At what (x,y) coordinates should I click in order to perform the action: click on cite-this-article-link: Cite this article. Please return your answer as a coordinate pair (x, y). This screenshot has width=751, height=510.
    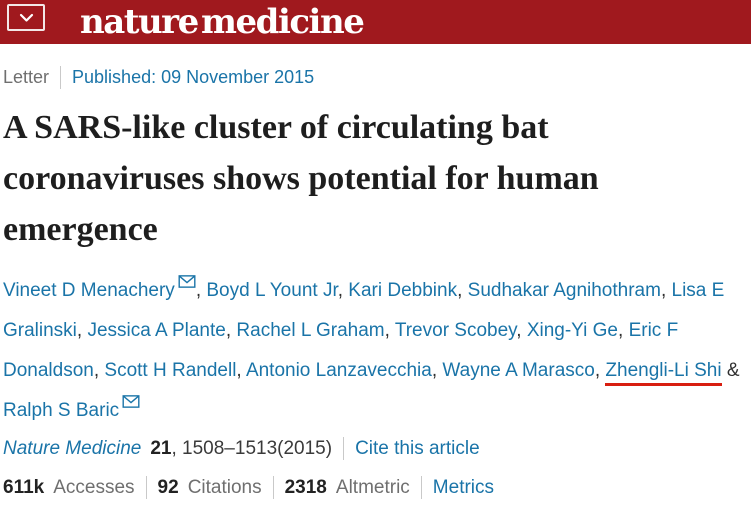
    Looking at the image, I should click on (417, 448).